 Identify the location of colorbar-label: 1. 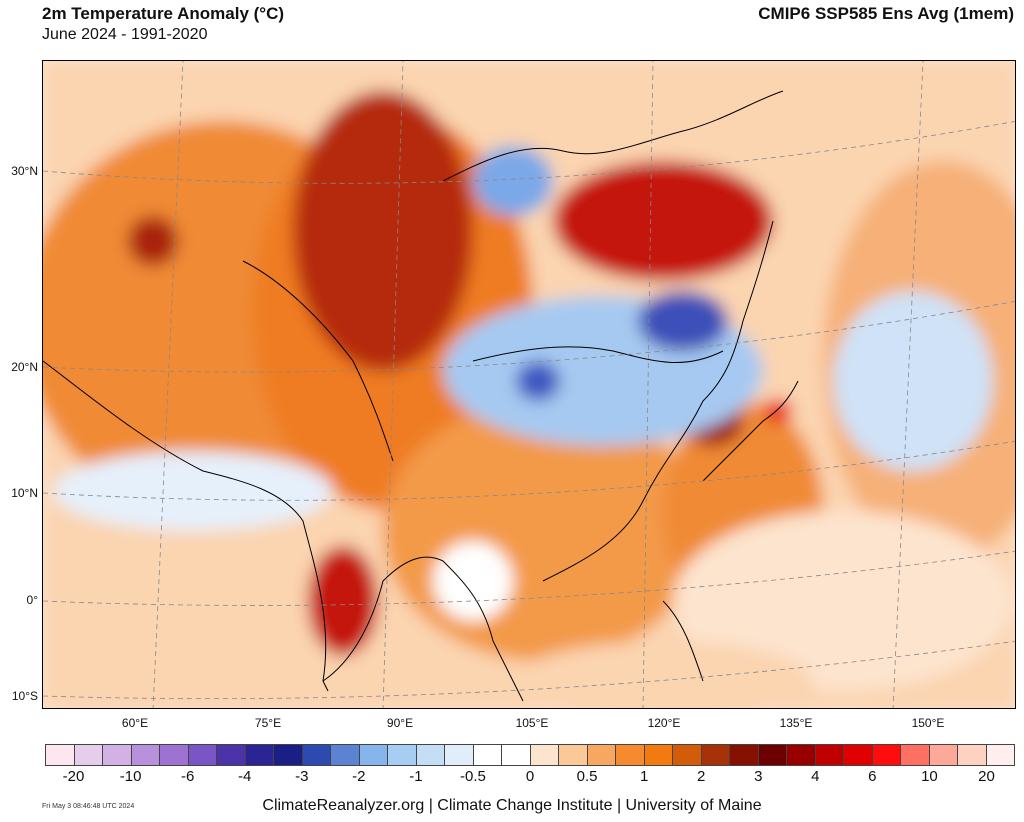
(644, 776).